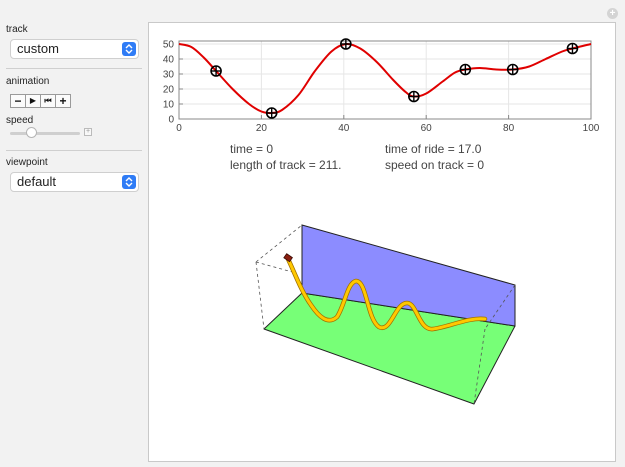 This screenshot has width=625, height=467. I want to click on viewpoint-label: viewpoint, so click(27, 162).